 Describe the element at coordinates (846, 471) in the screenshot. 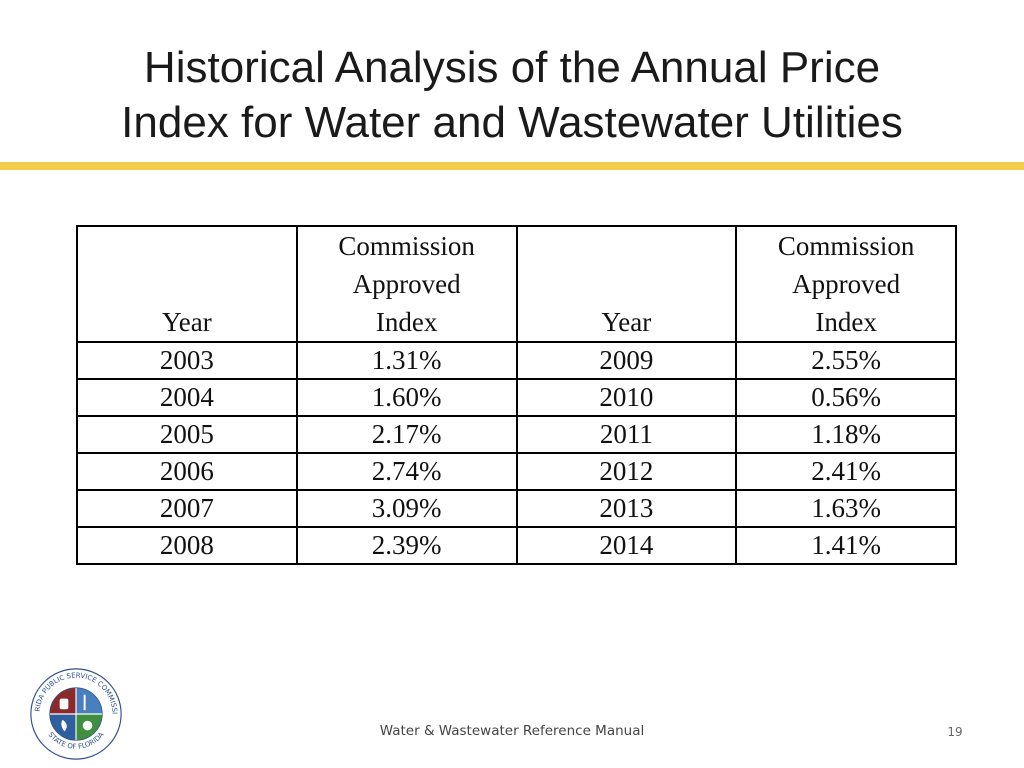

I see `table-cell: 2.41%` at that location.